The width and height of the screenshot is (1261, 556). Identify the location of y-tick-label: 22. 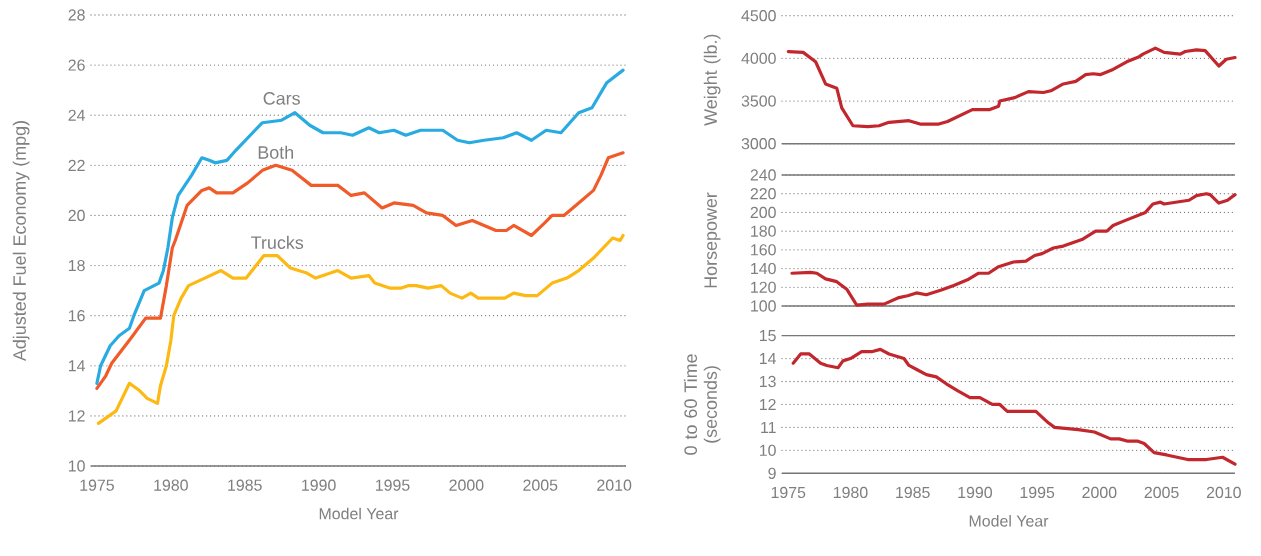
(76, 165).